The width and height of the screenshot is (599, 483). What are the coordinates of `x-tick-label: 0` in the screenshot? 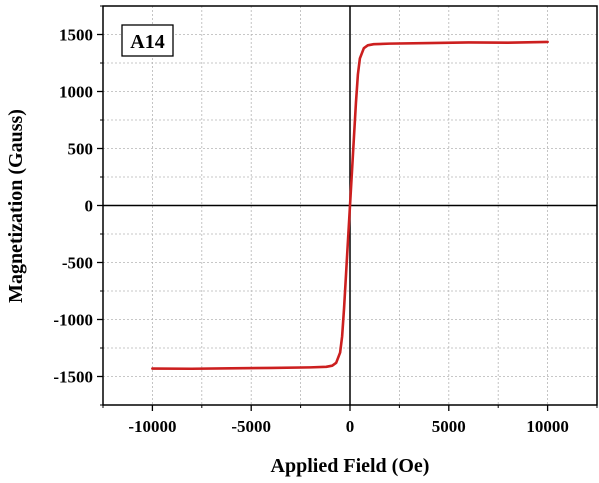 It's located at (350, 426).